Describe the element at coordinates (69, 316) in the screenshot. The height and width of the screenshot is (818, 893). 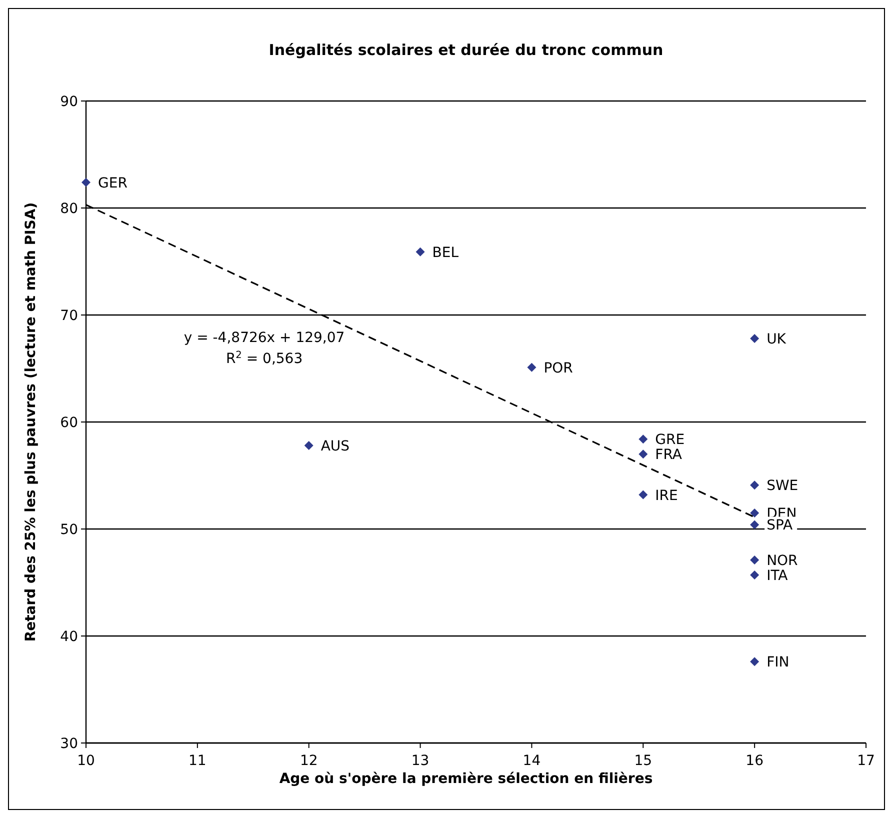
I see `y-tick-label: 70` at that location.